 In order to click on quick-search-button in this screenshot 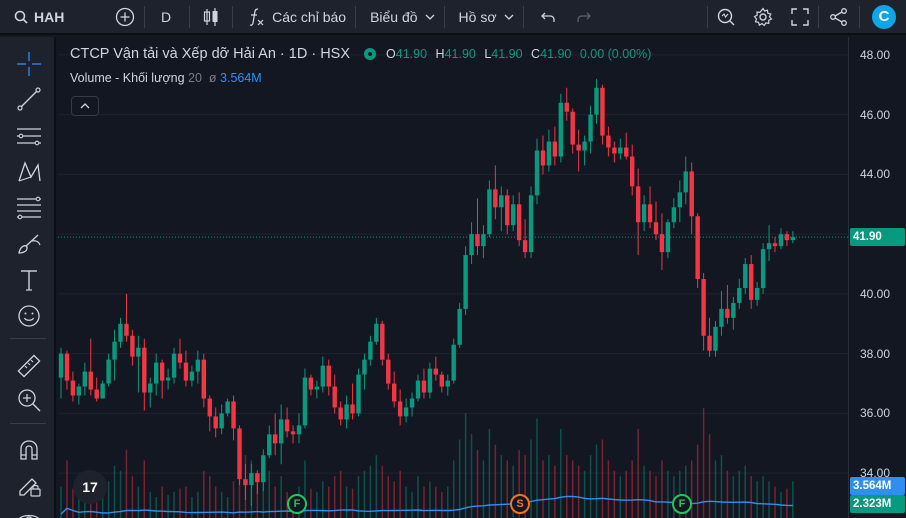, I will do `click(726, 17)`.